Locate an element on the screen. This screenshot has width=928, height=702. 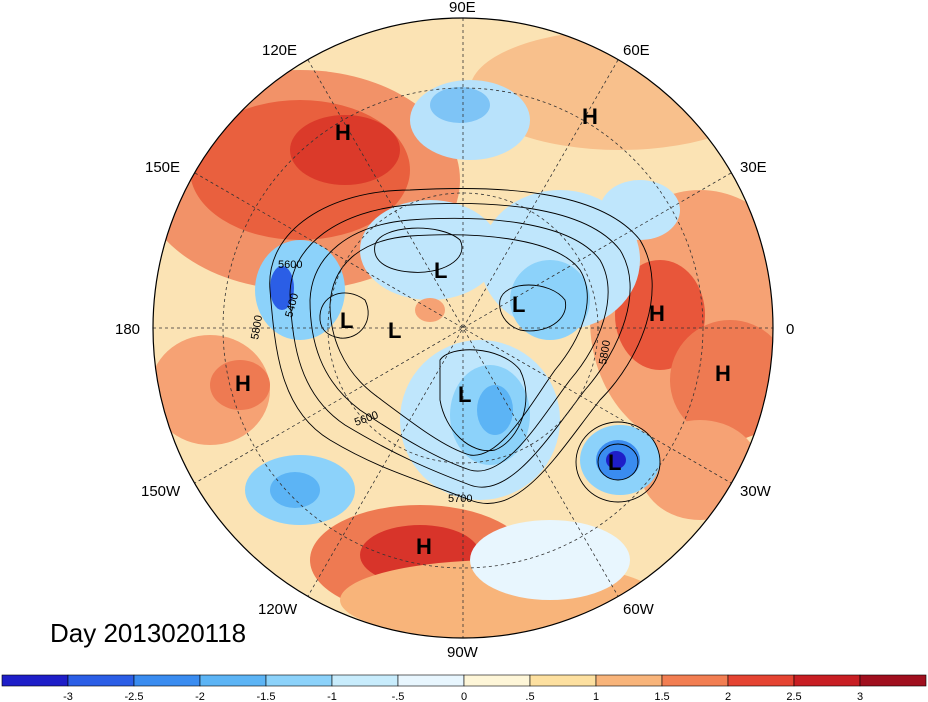
lon-label-90W: 90W is located at coordinates (463, 652).